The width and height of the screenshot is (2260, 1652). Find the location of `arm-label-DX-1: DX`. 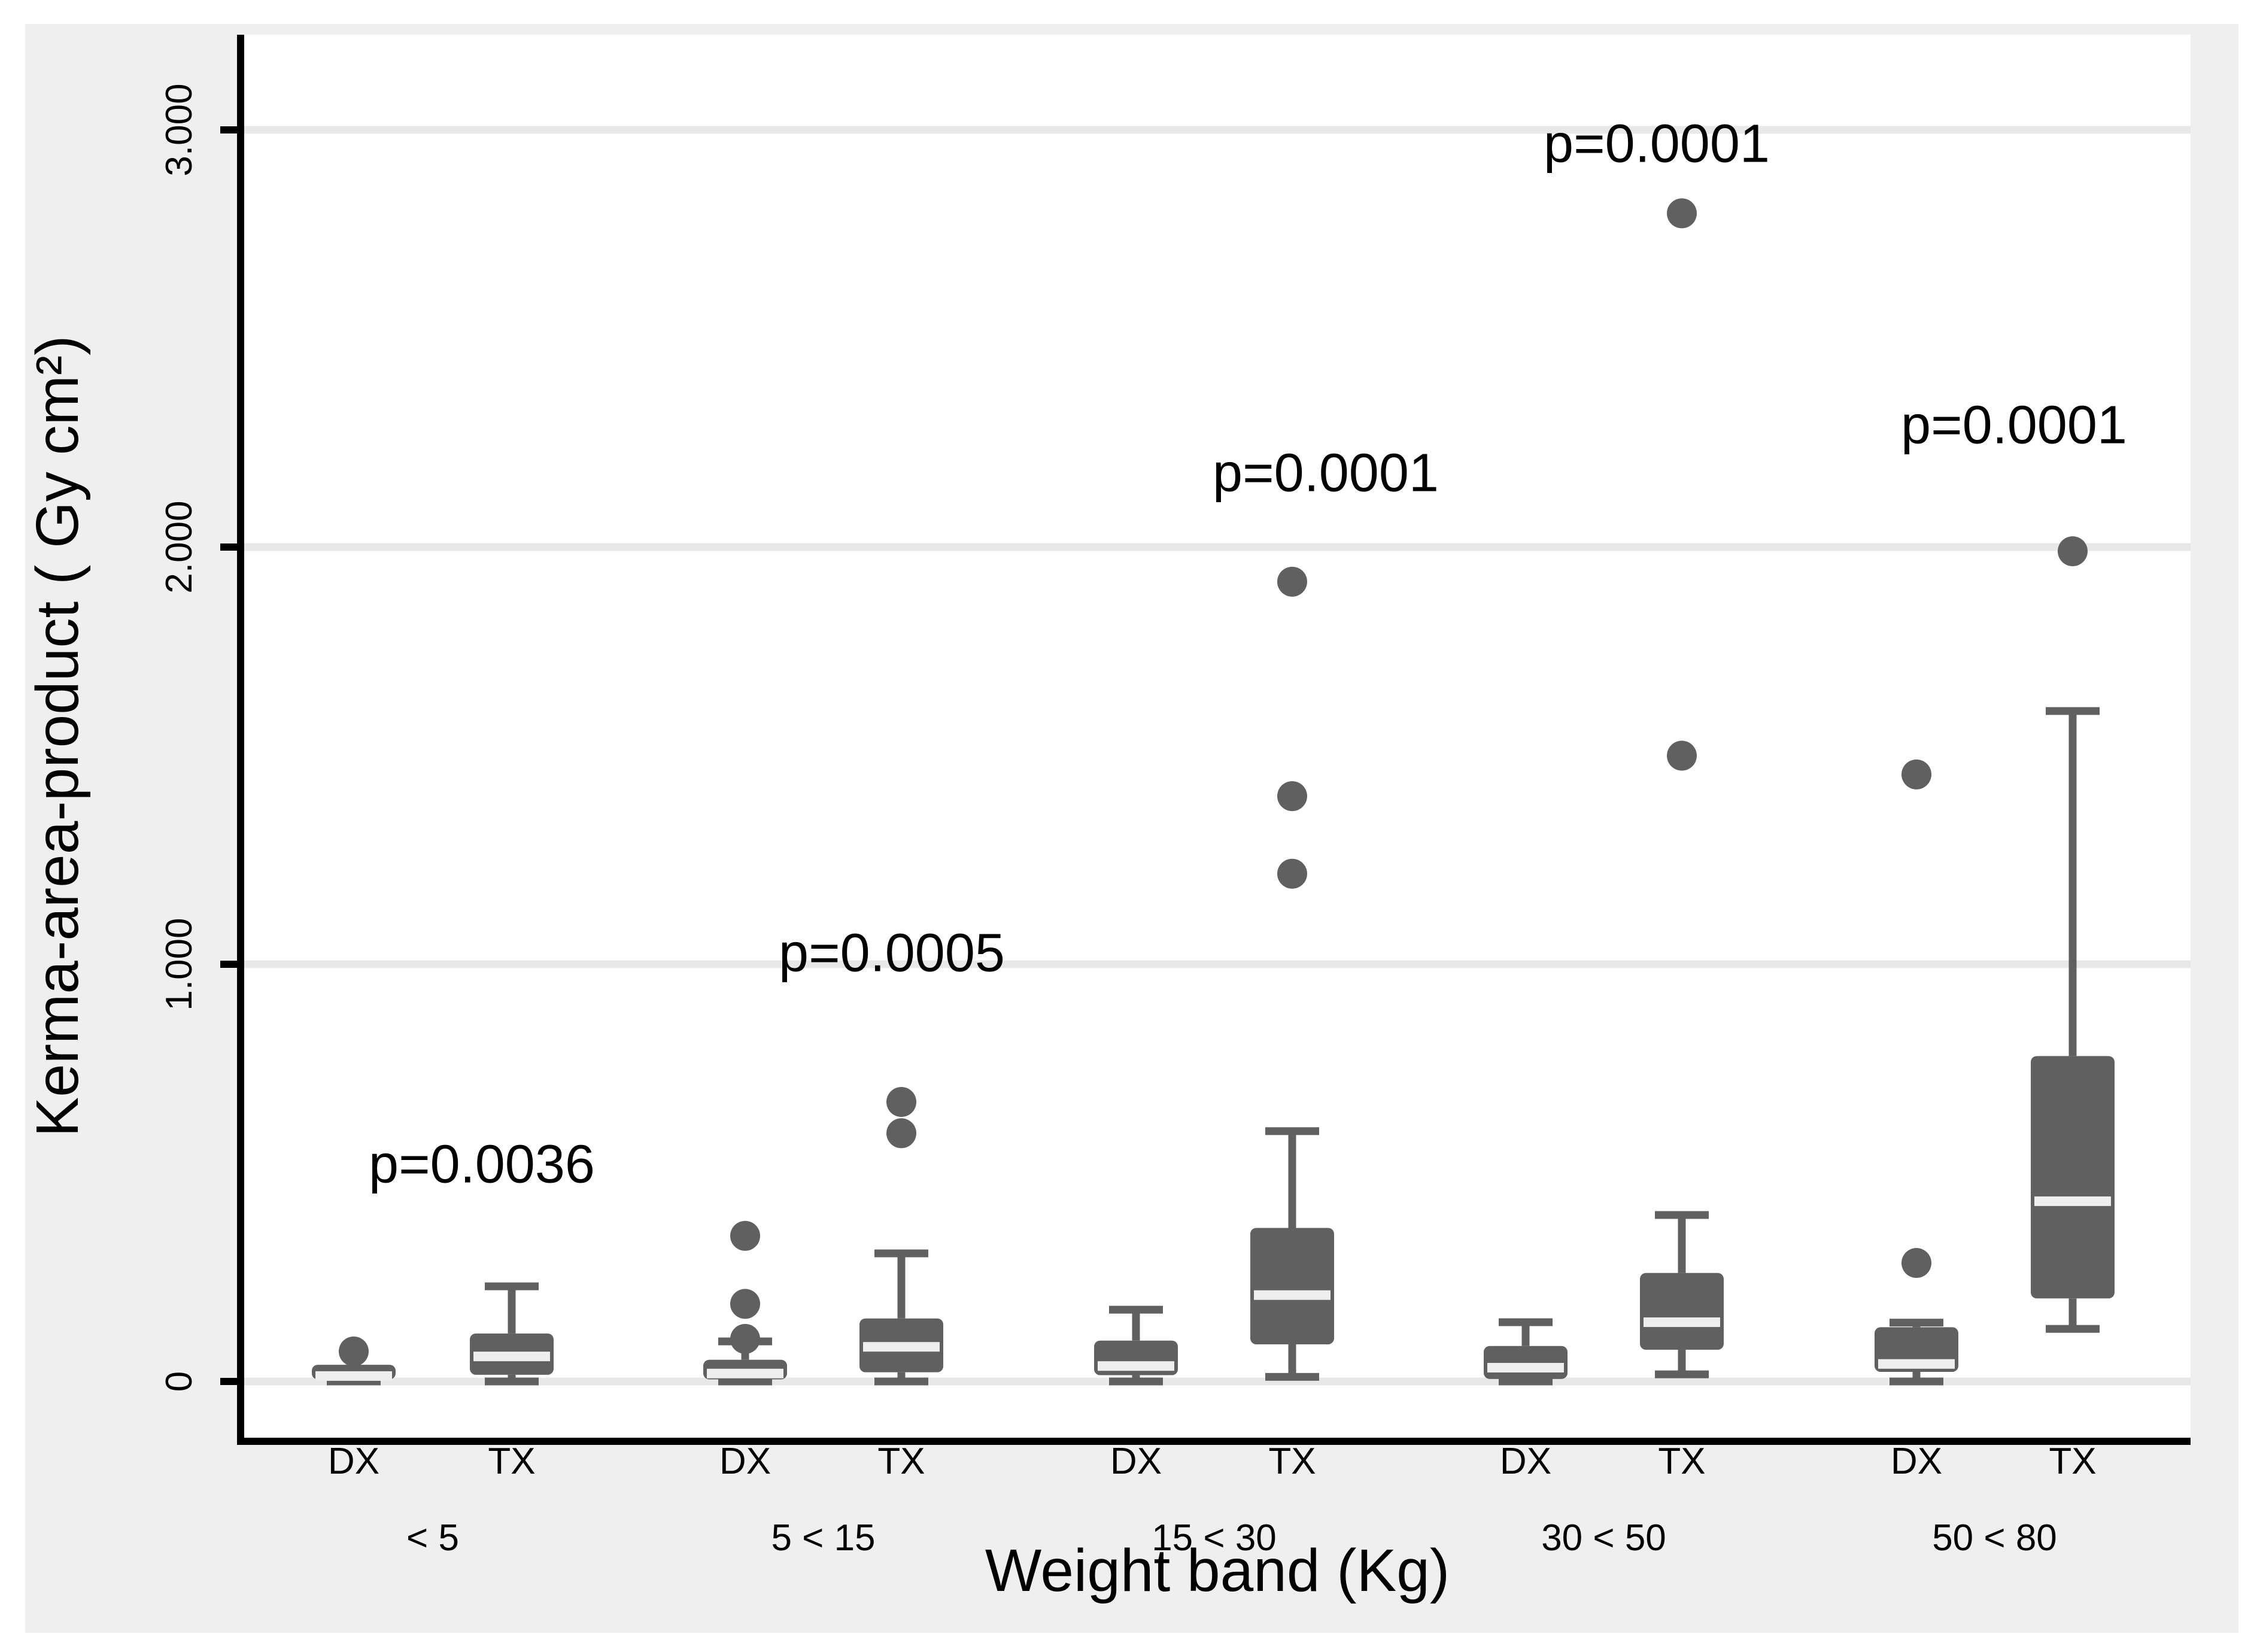

arm-label-DX-1: DX is located at coordinates (745, 1461).